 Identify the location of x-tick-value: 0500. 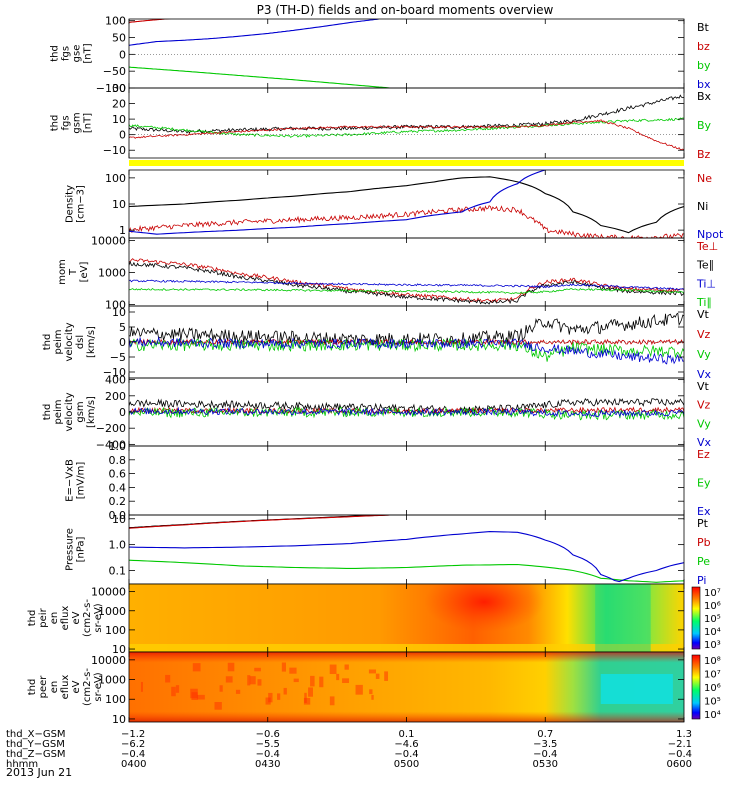
(406, 764).